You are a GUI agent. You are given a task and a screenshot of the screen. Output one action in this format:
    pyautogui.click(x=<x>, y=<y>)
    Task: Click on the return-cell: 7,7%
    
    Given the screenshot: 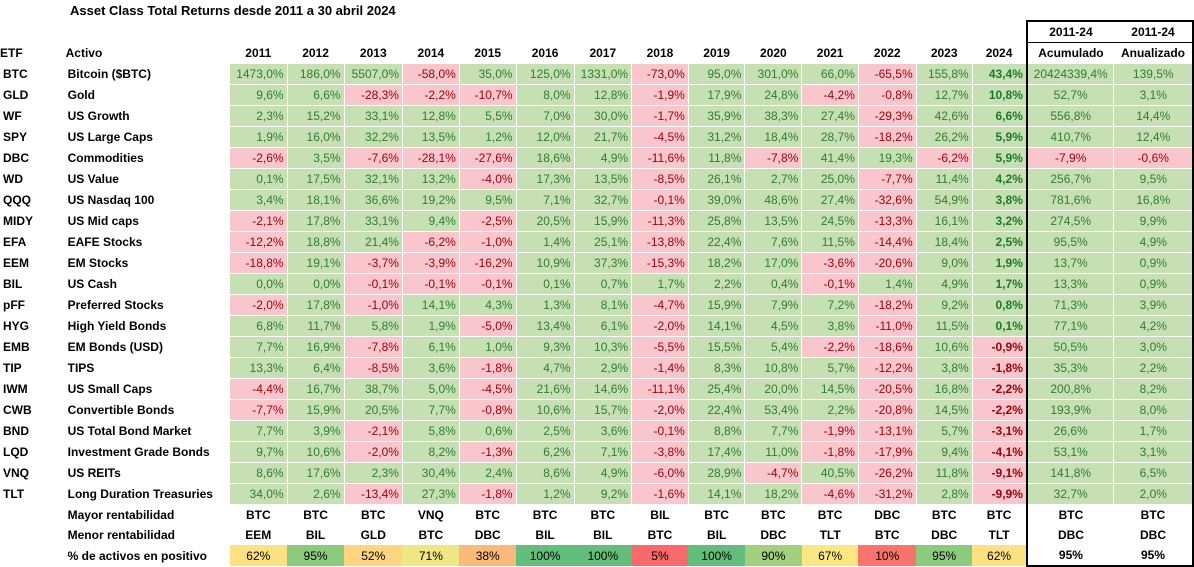 What is the action you would take?
    pyautogui.click(x=258, y=347)
    